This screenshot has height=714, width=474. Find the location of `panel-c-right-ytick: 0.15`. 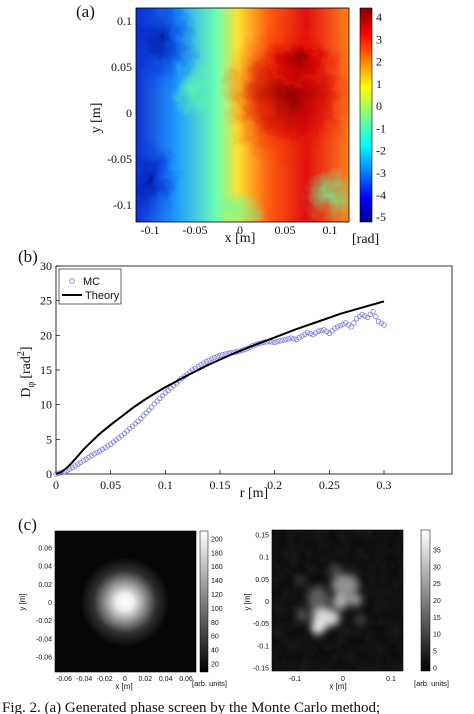

panel-c-right-ytick: 0.15 is located at coordinates (262, 535).